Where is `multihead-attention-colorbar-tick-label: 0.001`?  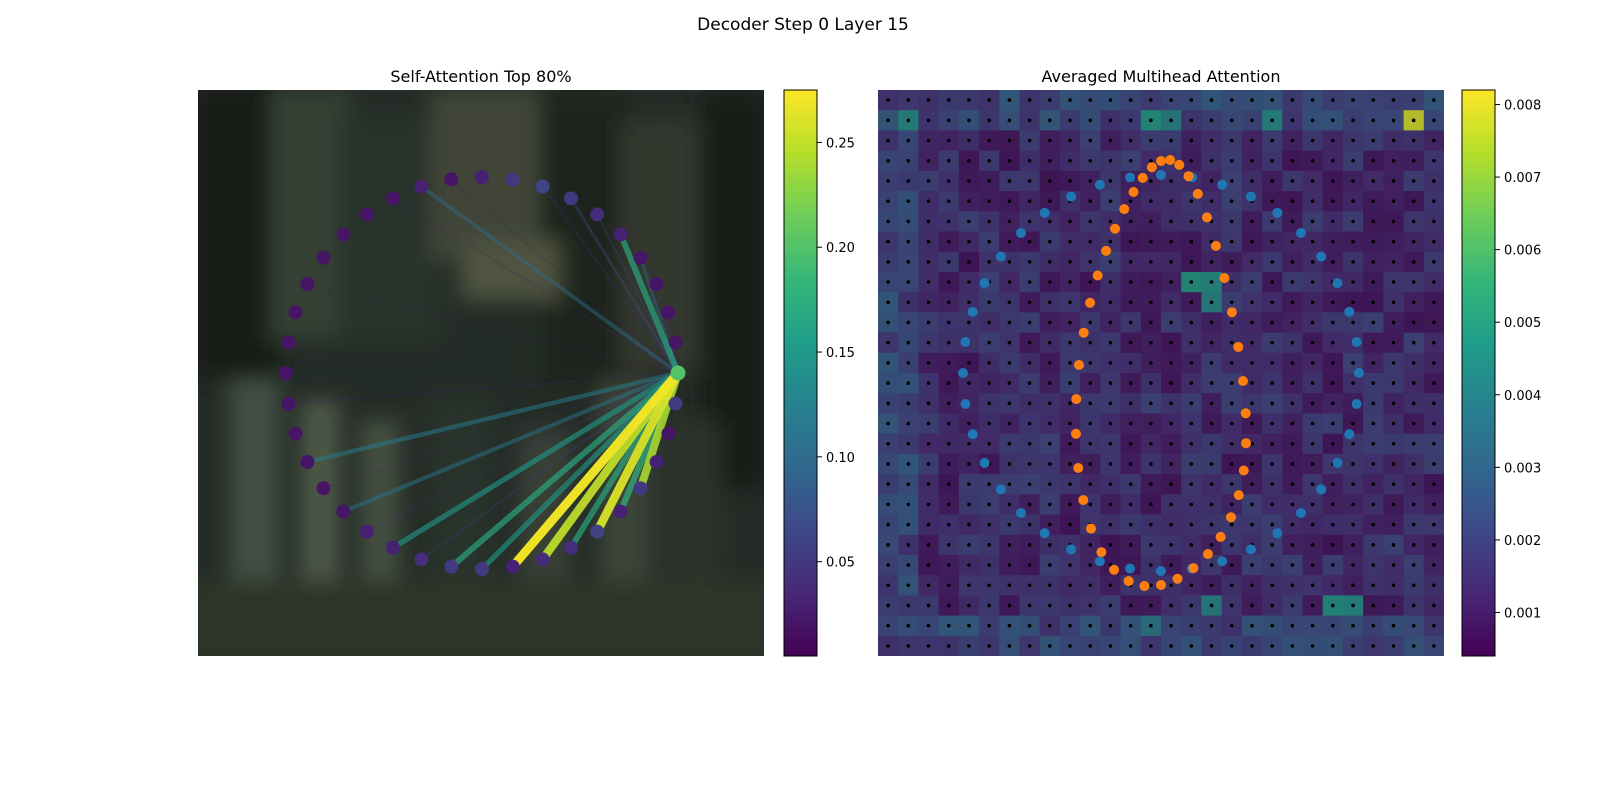 multihead-attention-colorbar-tick-label: 0.001 is located at coordinates (1522, 613).